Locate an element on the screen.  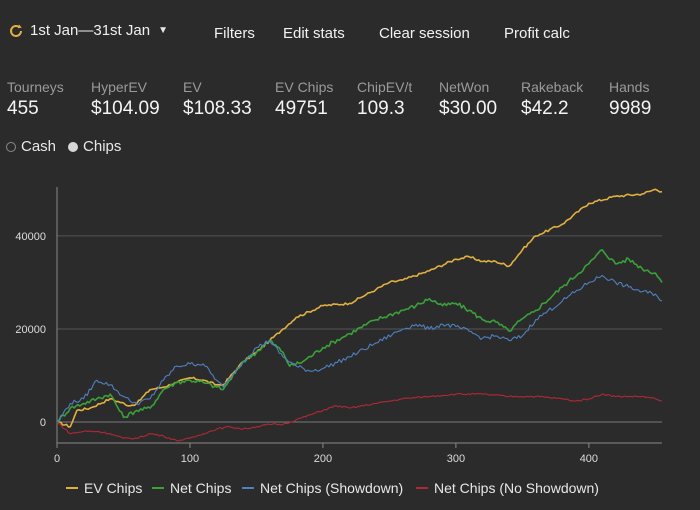
stat-hyperev: HyperEV $104.09 is located at coordinates (125, 99).